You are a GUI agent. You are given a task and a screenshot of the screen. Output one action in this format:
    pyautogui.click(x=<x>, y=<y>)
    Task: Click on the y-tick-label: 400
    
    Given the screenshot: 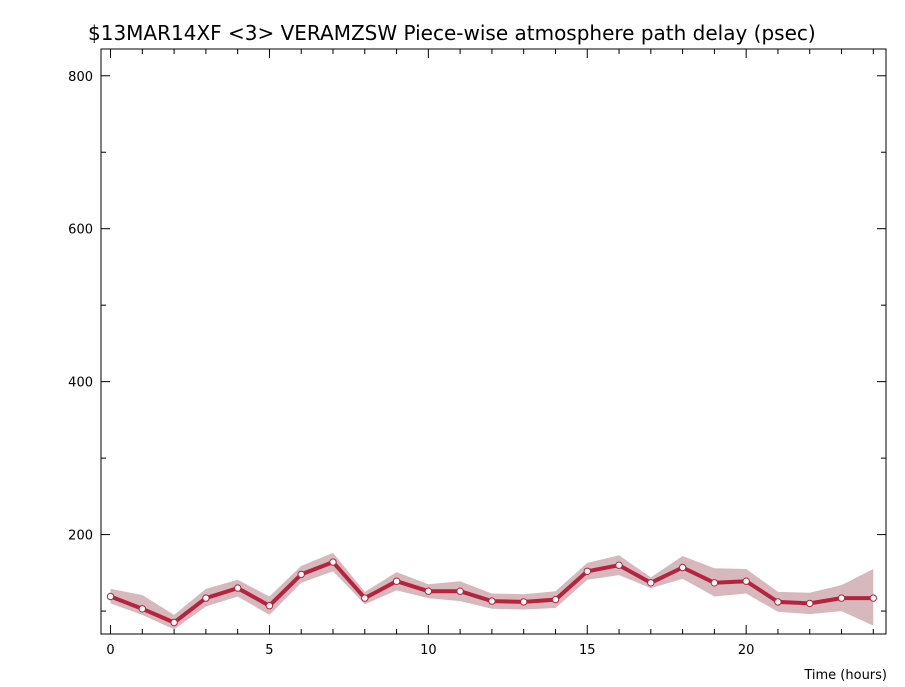 What is the action you would take?
    pyautogui.click(x=80, y=383)
    